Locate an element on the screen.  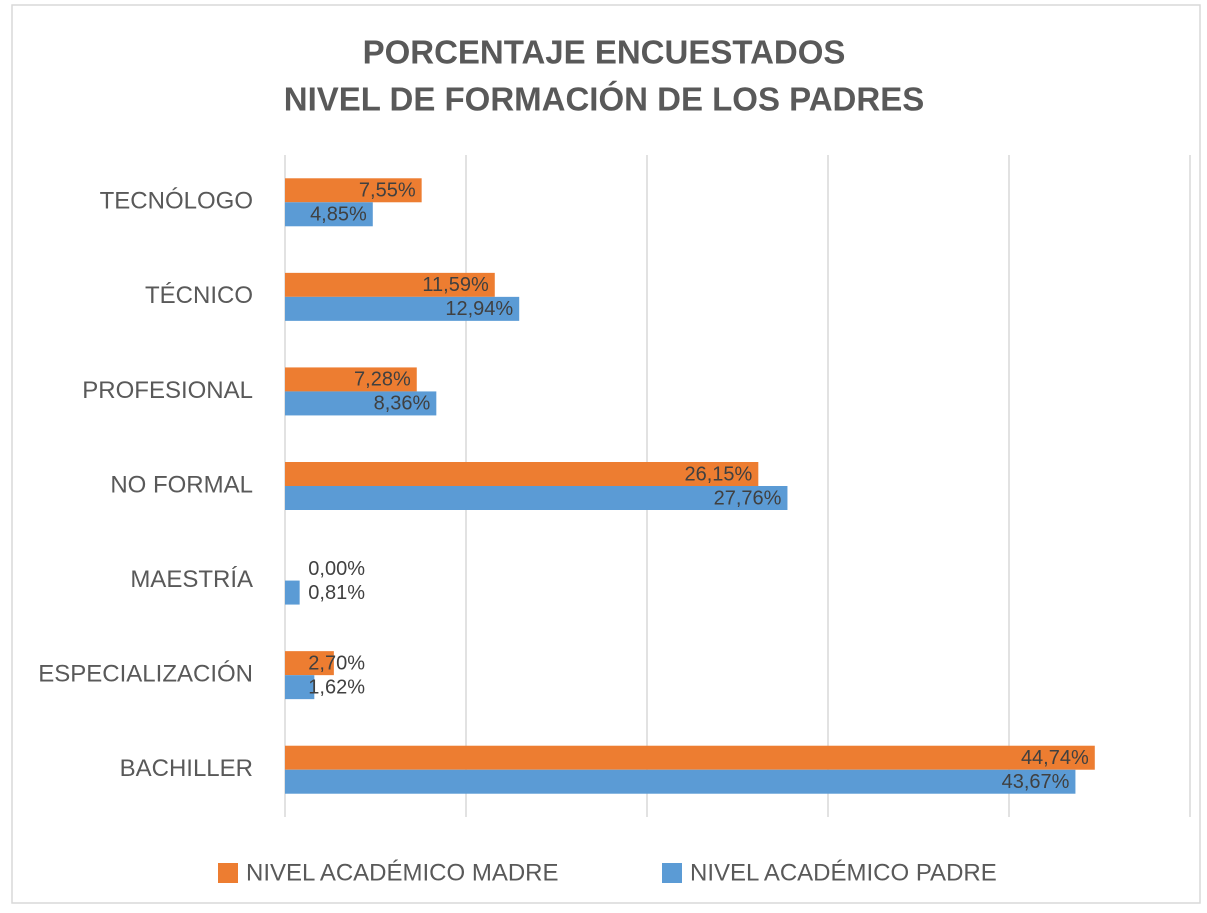
data-label: 7,28% is located at coordinates (382, 380).